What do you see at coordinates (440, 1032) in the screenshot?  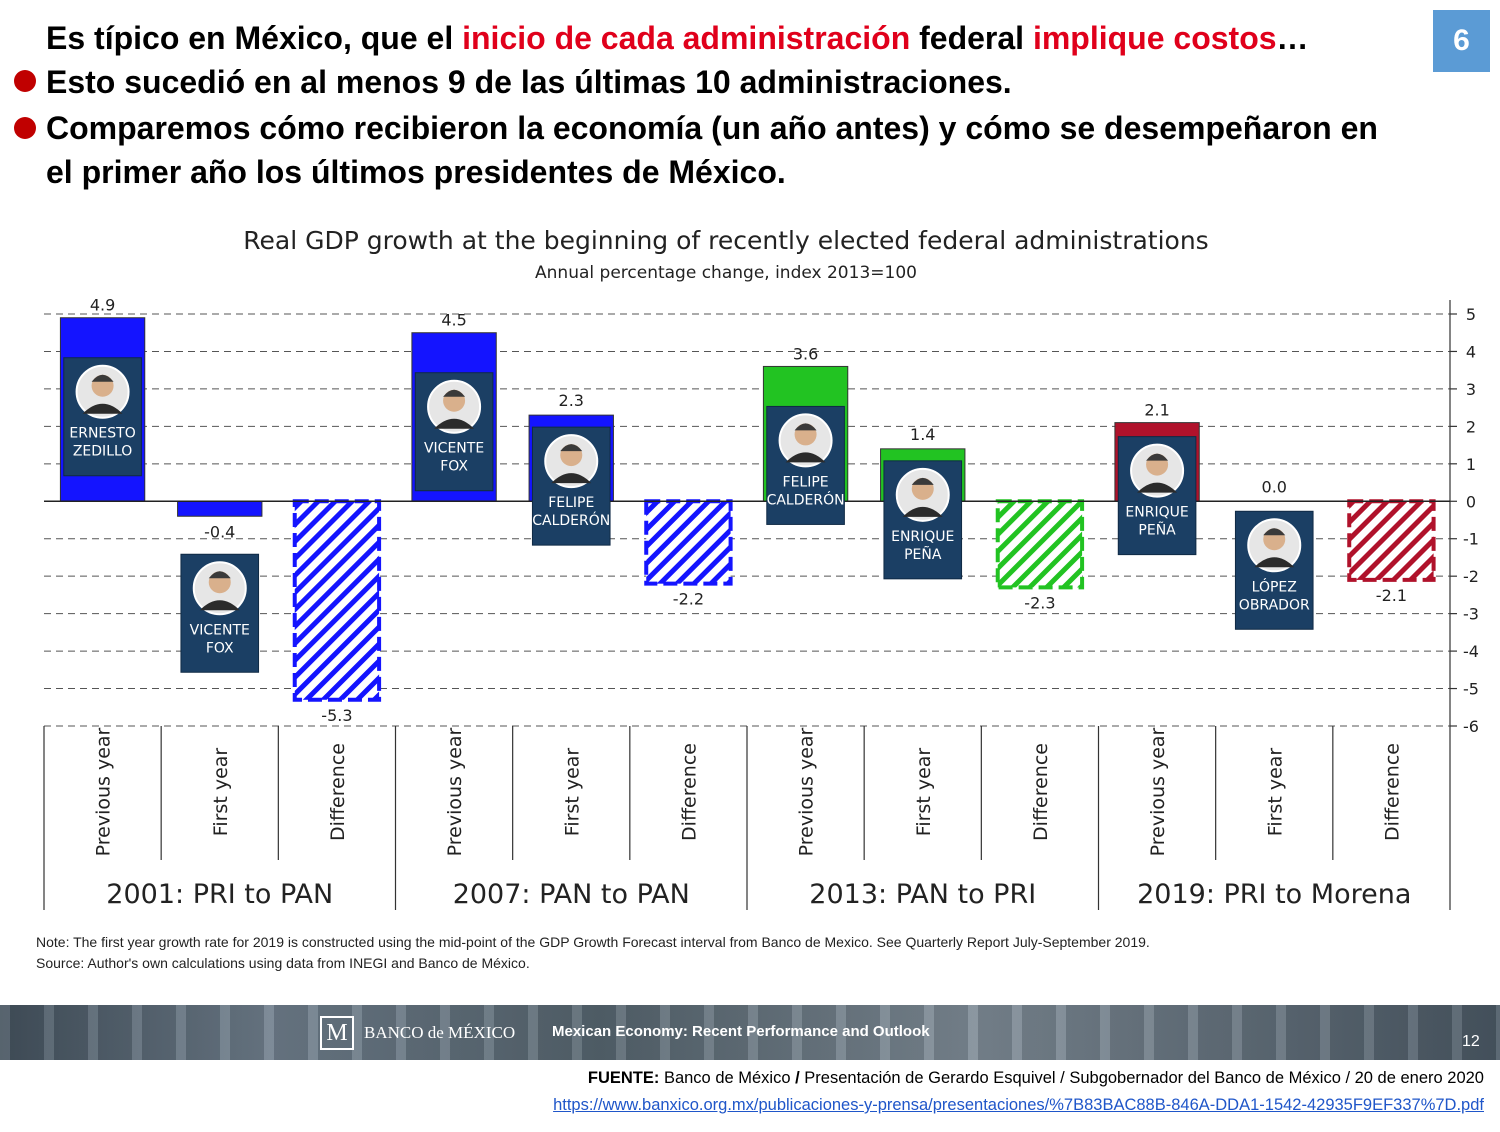 I see `bank-name: BANCO de MÉXICO` at bounding box center [440, 1032].